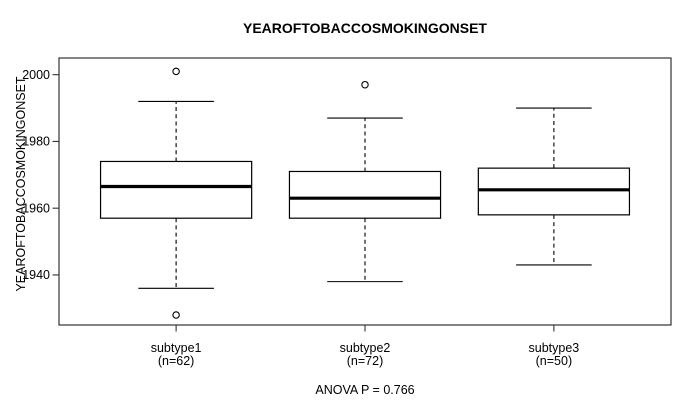  What do you see at coordinates (36, 142) in the screenshot?
I see `y-tick-label: 1980` at bounding box center [36, 142].